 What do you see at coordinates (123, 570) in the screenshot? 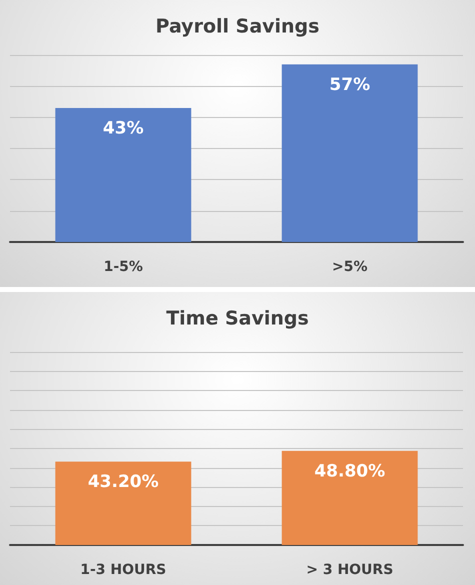
I see `x-tick-label: 1-3 HOURS` at bounding box center [123, 570].